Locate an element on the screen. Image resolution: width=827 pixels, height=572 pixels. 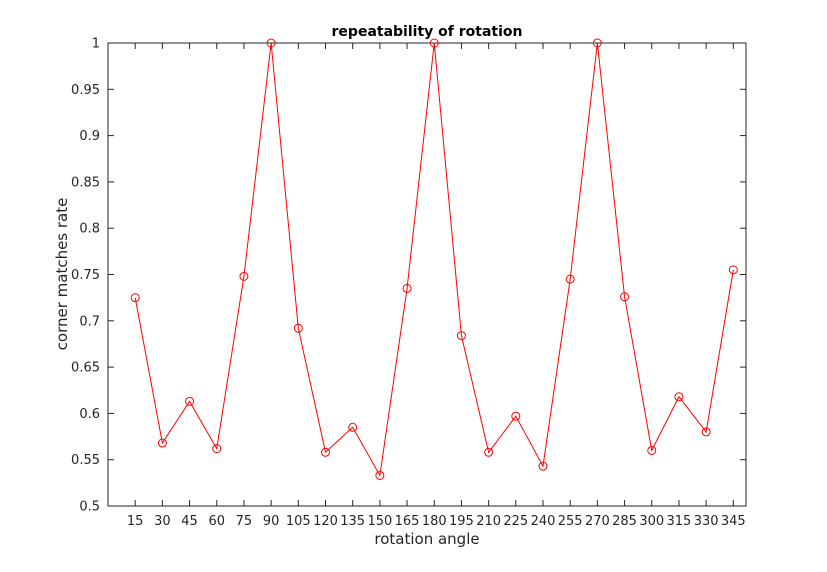
x-axis-label: rotation angle is located at coordinates (426, 539).